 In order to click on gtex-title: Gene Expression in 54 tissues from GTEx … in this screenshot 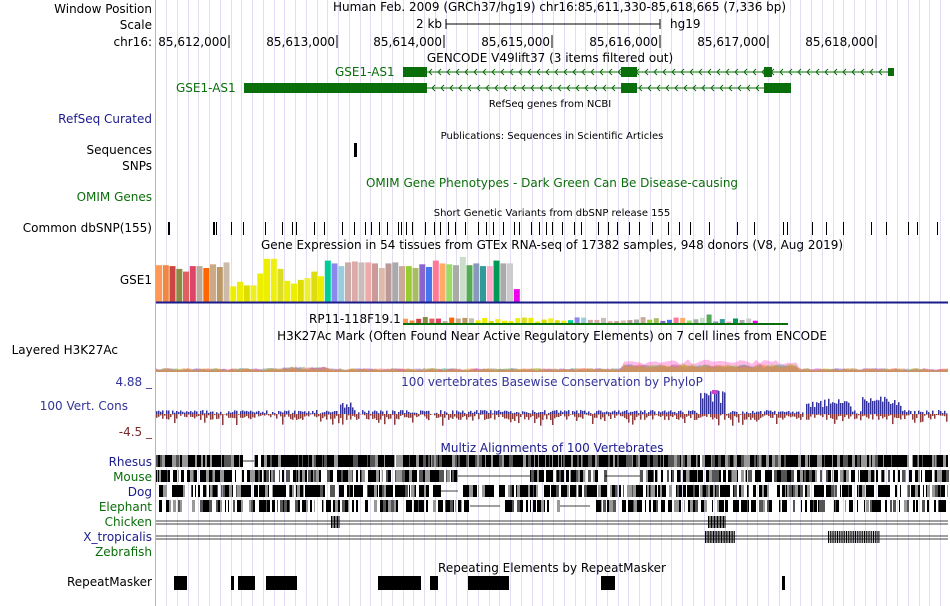, I will do `click(552, 245)`.